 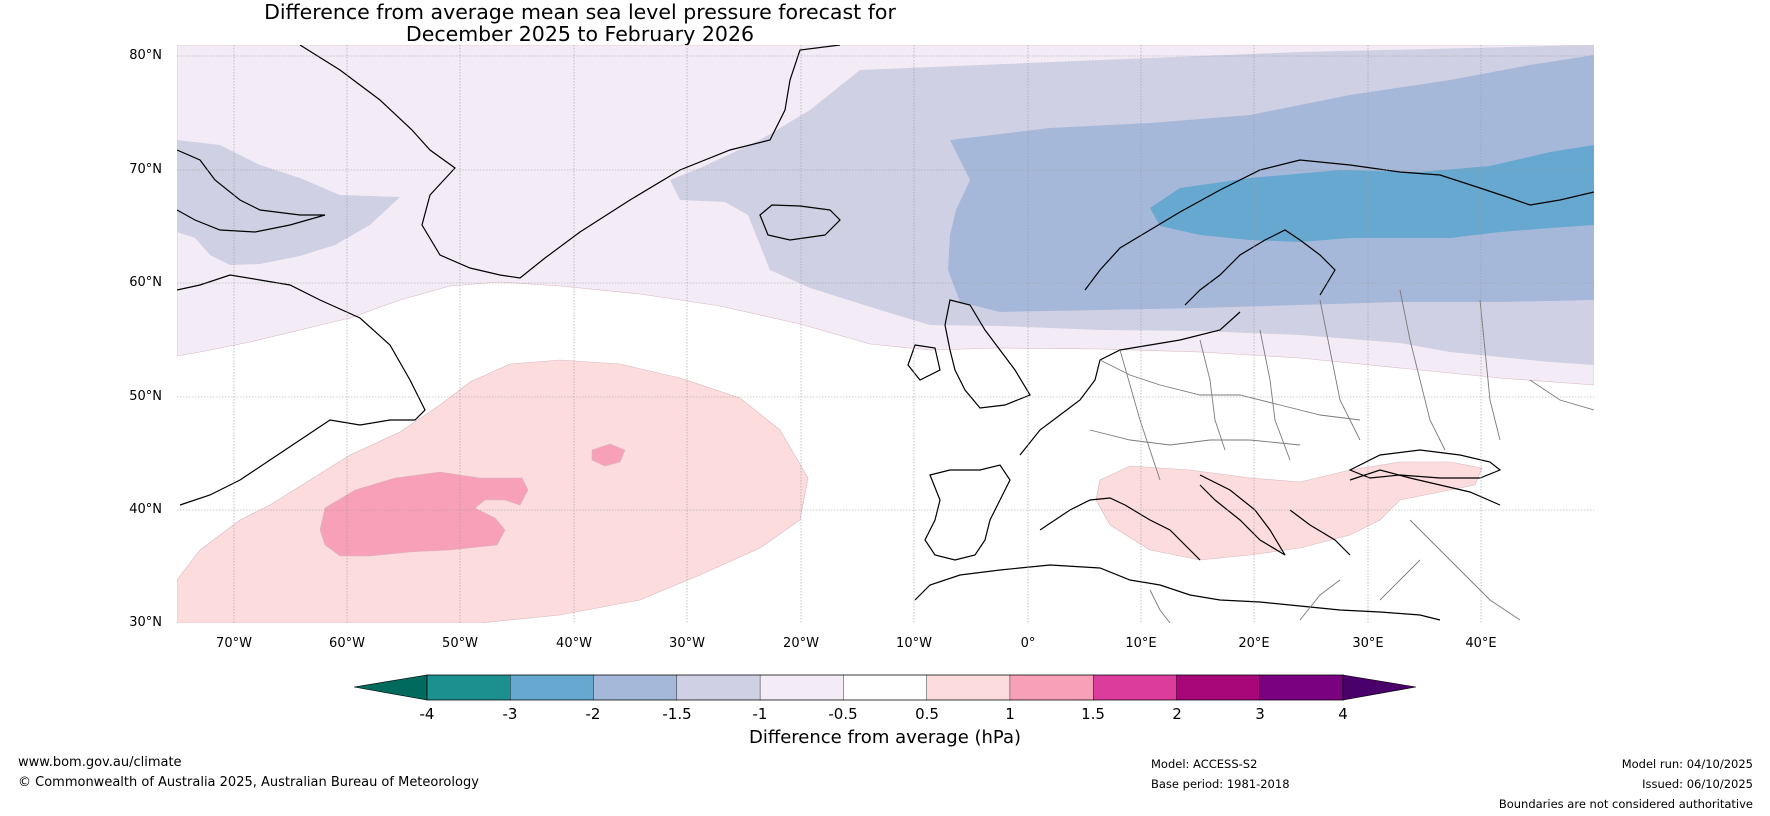 What do you see at coordinates (427, 714) in the screenshot?
I see `colorbar-tick-label: -4` at bounding box center [427, 714].